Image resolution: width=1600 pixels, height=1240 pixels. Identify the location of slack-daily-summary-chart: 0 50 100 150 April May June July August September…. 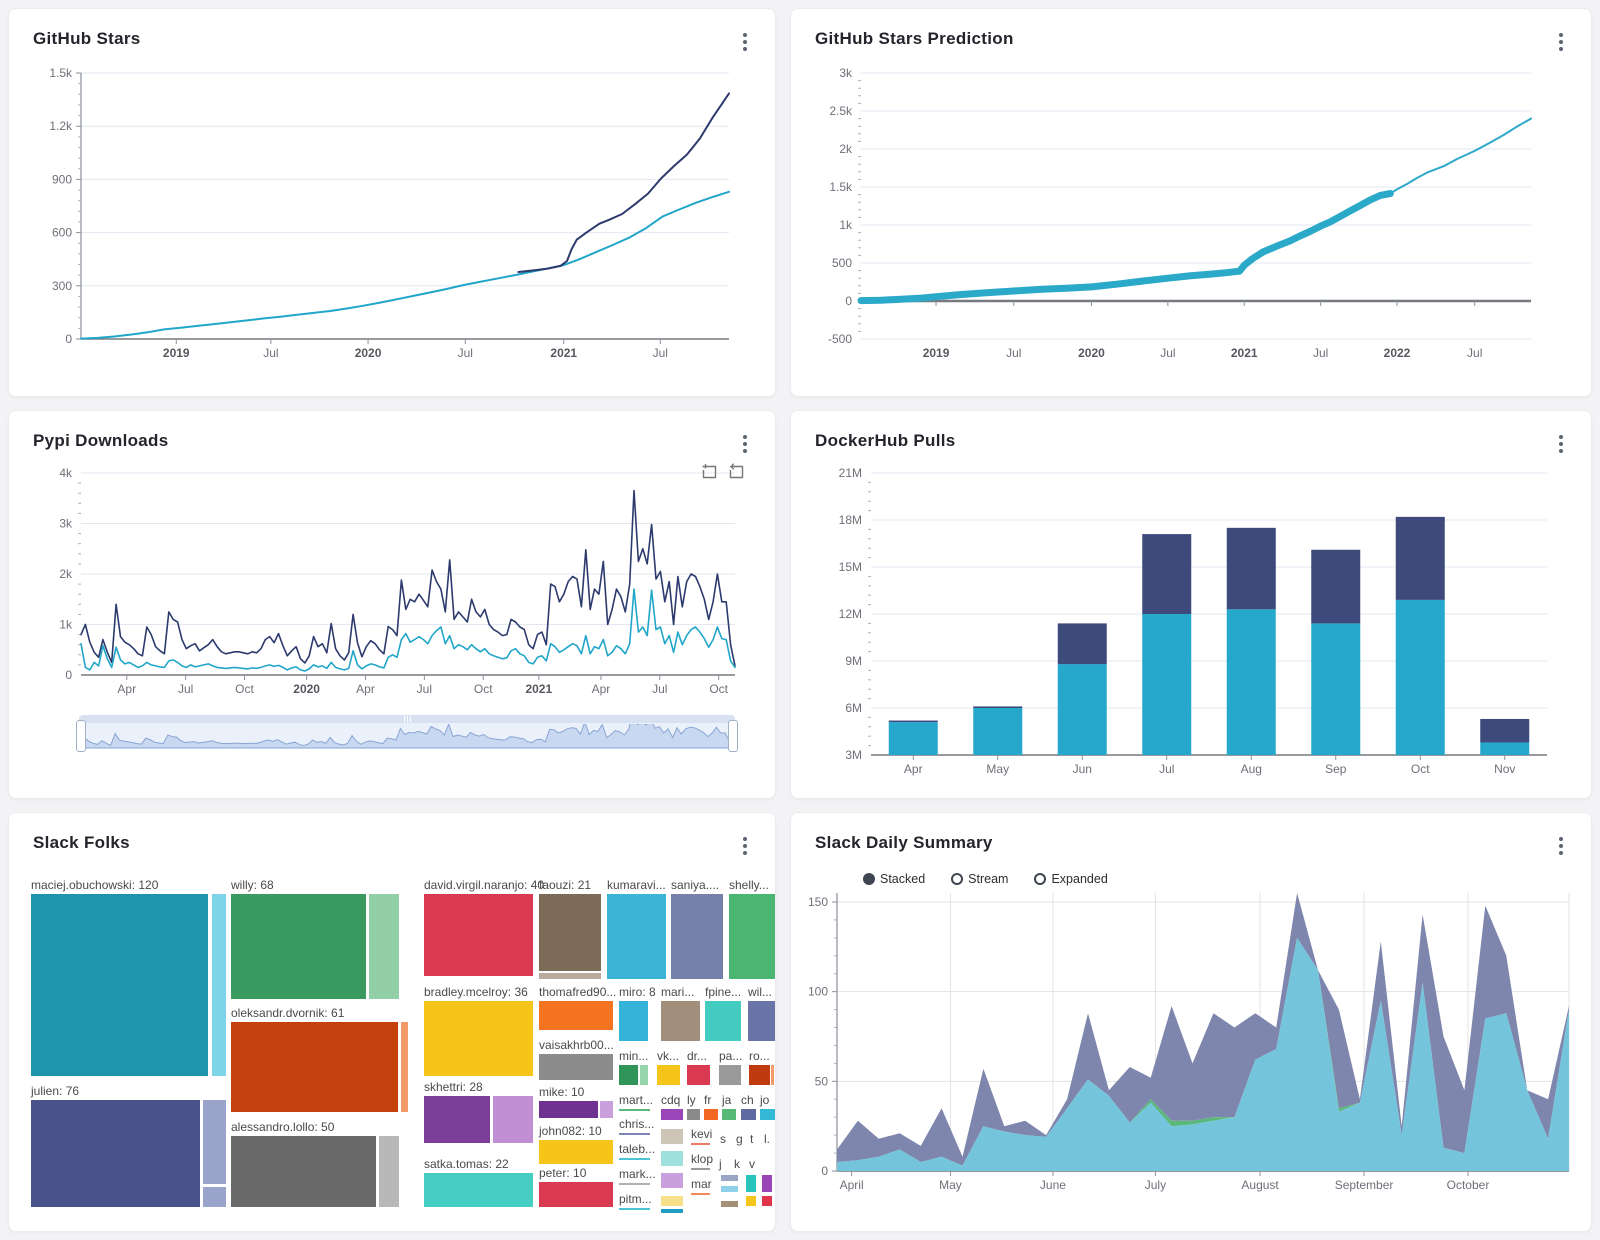
(1191, 1050).